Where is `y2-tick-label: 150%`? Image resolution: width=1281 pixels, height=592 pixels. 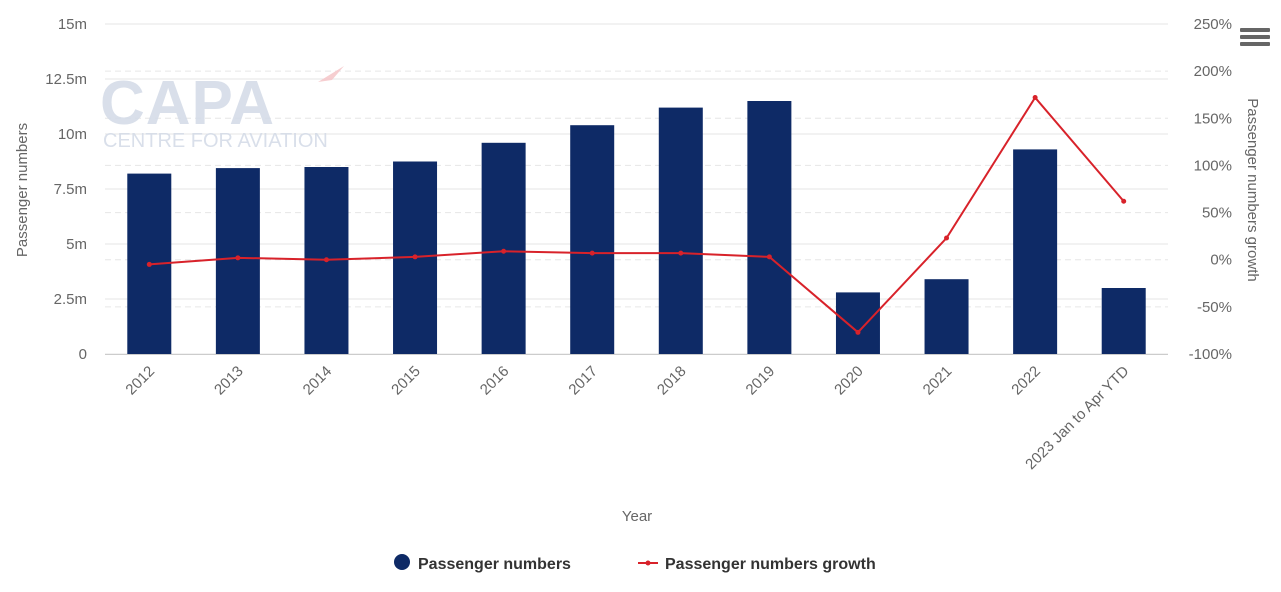
y2-tick-label: 150% is located at coordinates (1213, 118).